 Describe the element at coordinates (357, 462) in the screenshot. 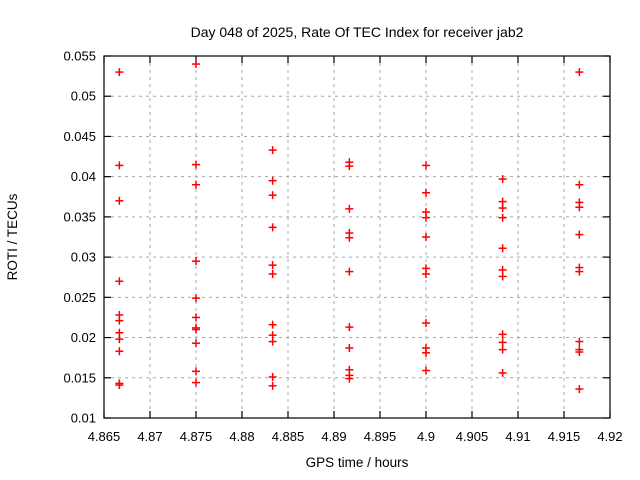

I see `x-axis-label: GPS time / hours` at that location.